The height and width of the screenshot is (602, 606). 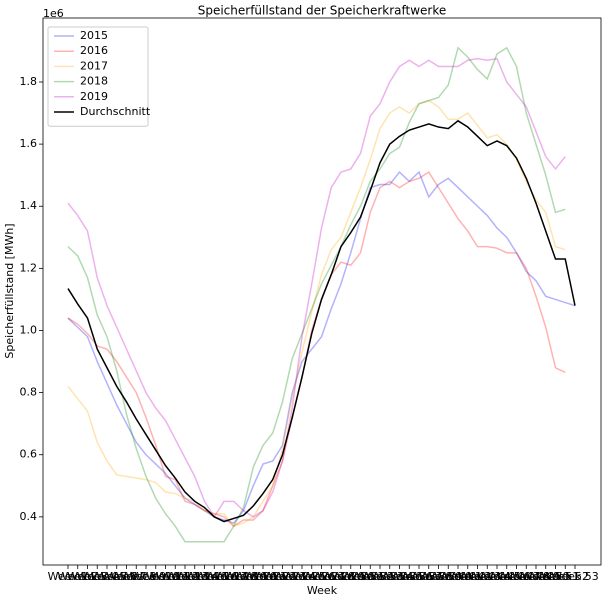 What do you see at coordinates (322, 590) in the screenshot?
I see `x-axis-label: Week` at bounding box center [322, 590].